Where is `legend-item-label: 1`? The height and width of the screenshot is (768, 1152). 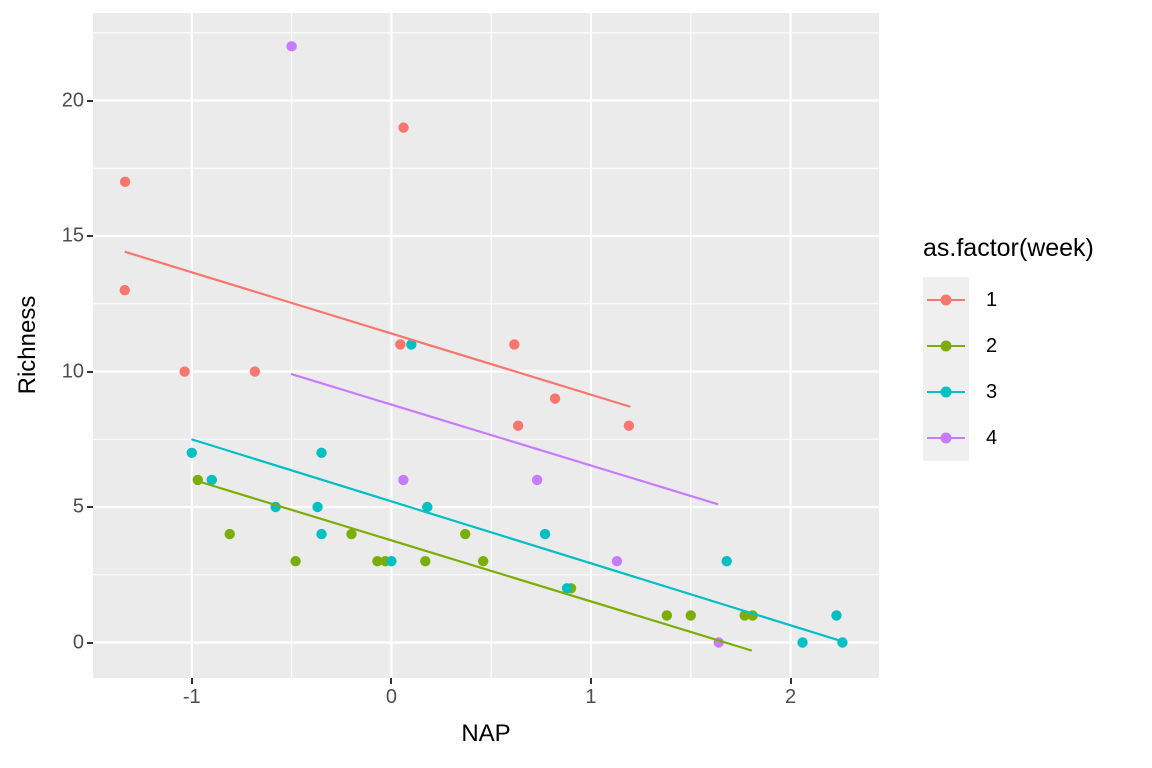
legend-item-label: 1 is located at coordinates (992, 299).